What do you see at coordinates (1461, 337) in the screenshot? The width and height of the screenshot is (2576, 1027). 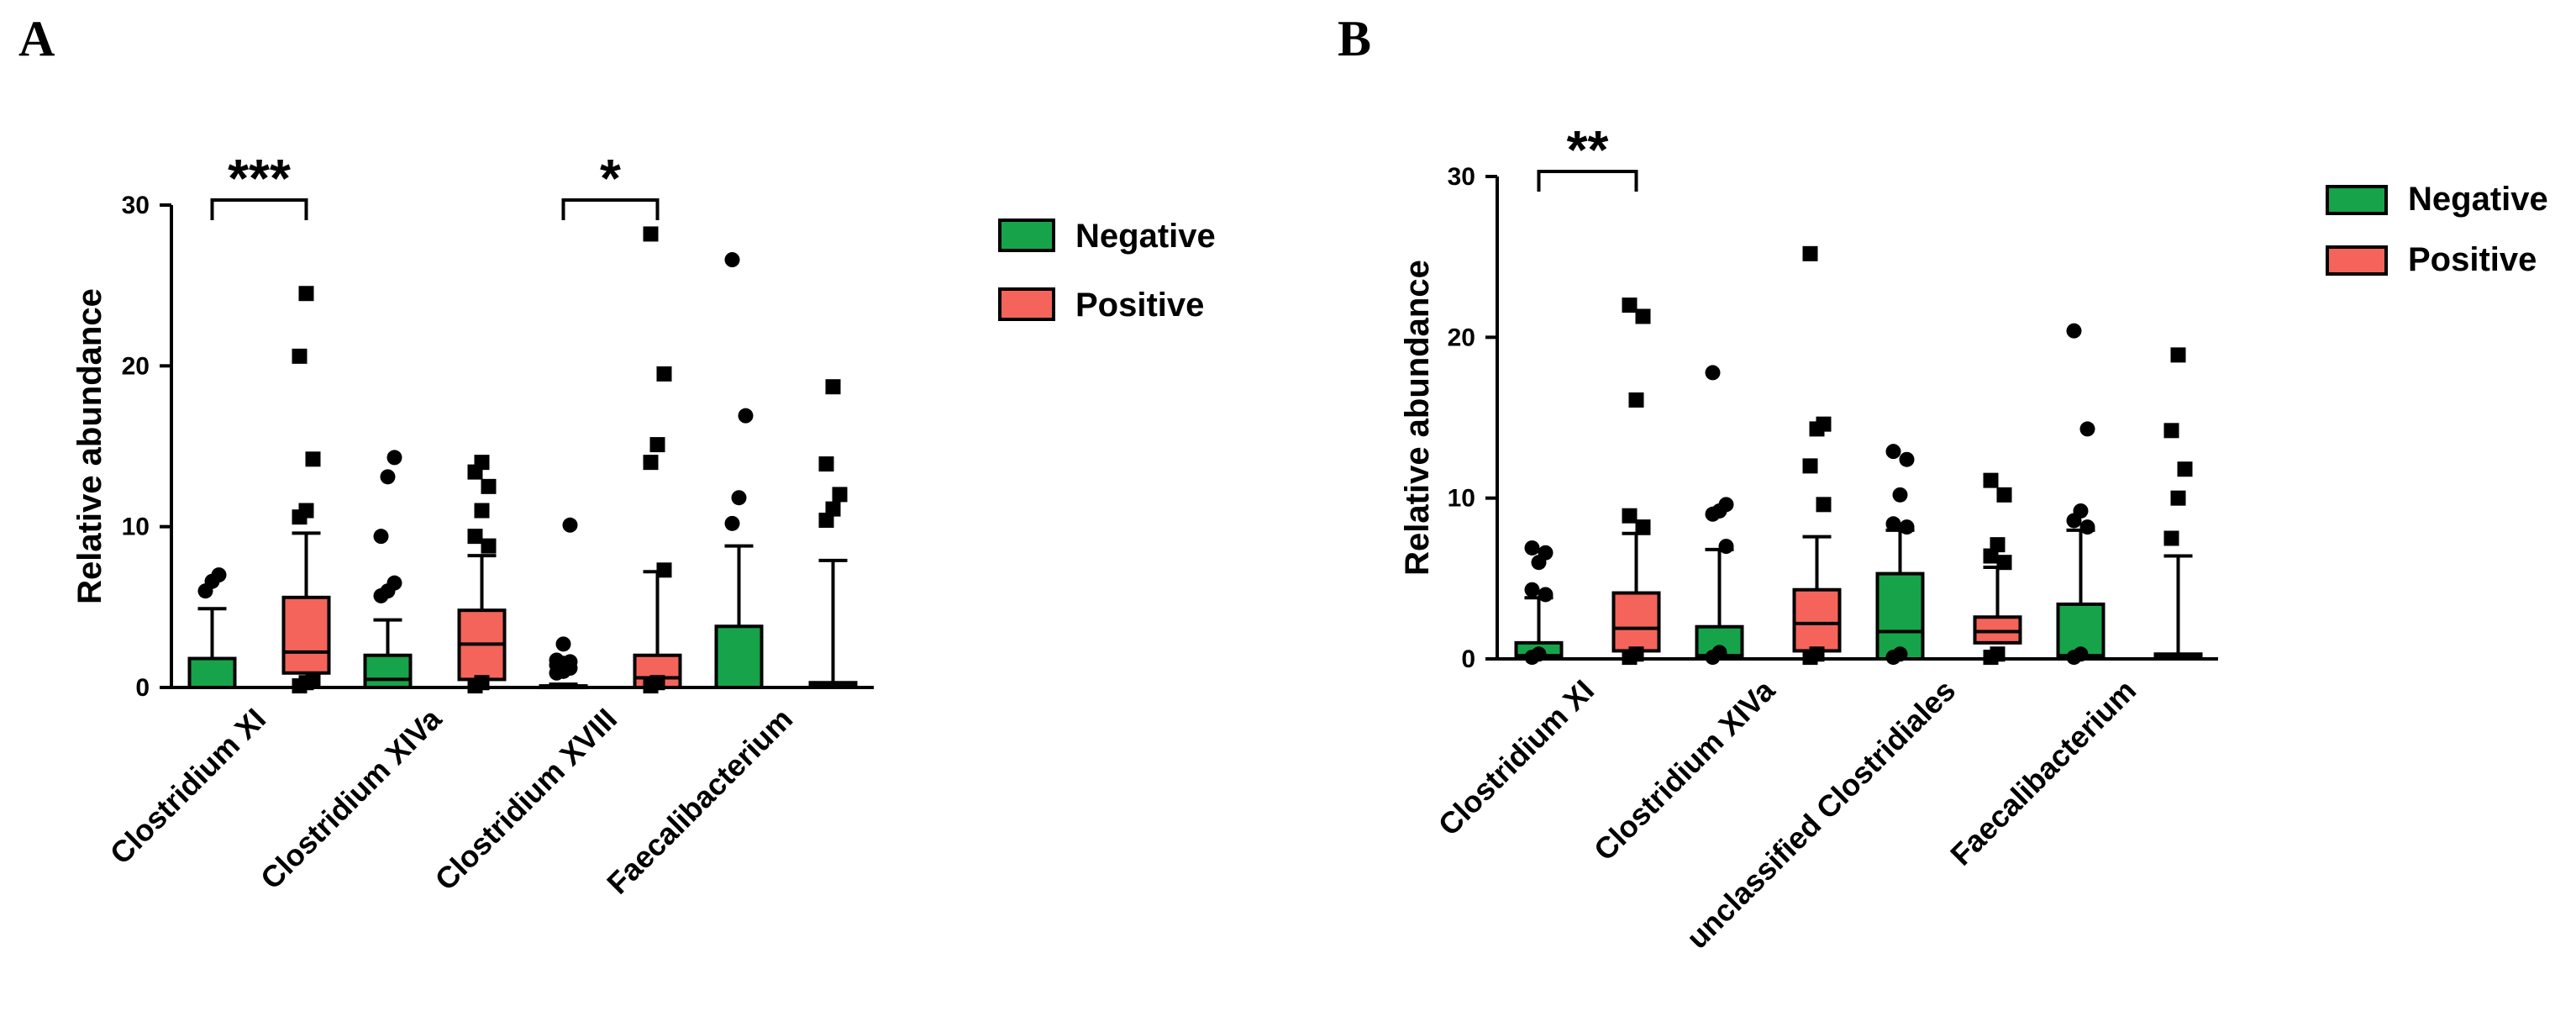 I see `y-tick-label: 20` at bounding box center [1461, 337].